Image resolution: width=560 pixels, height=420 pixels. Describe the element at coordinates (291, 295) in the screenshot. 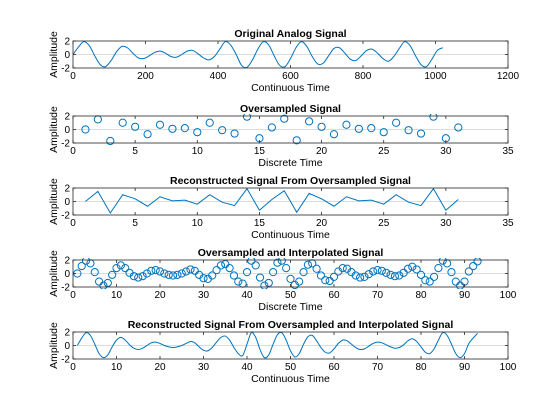

I see `x-tick-label: 50` at that location.